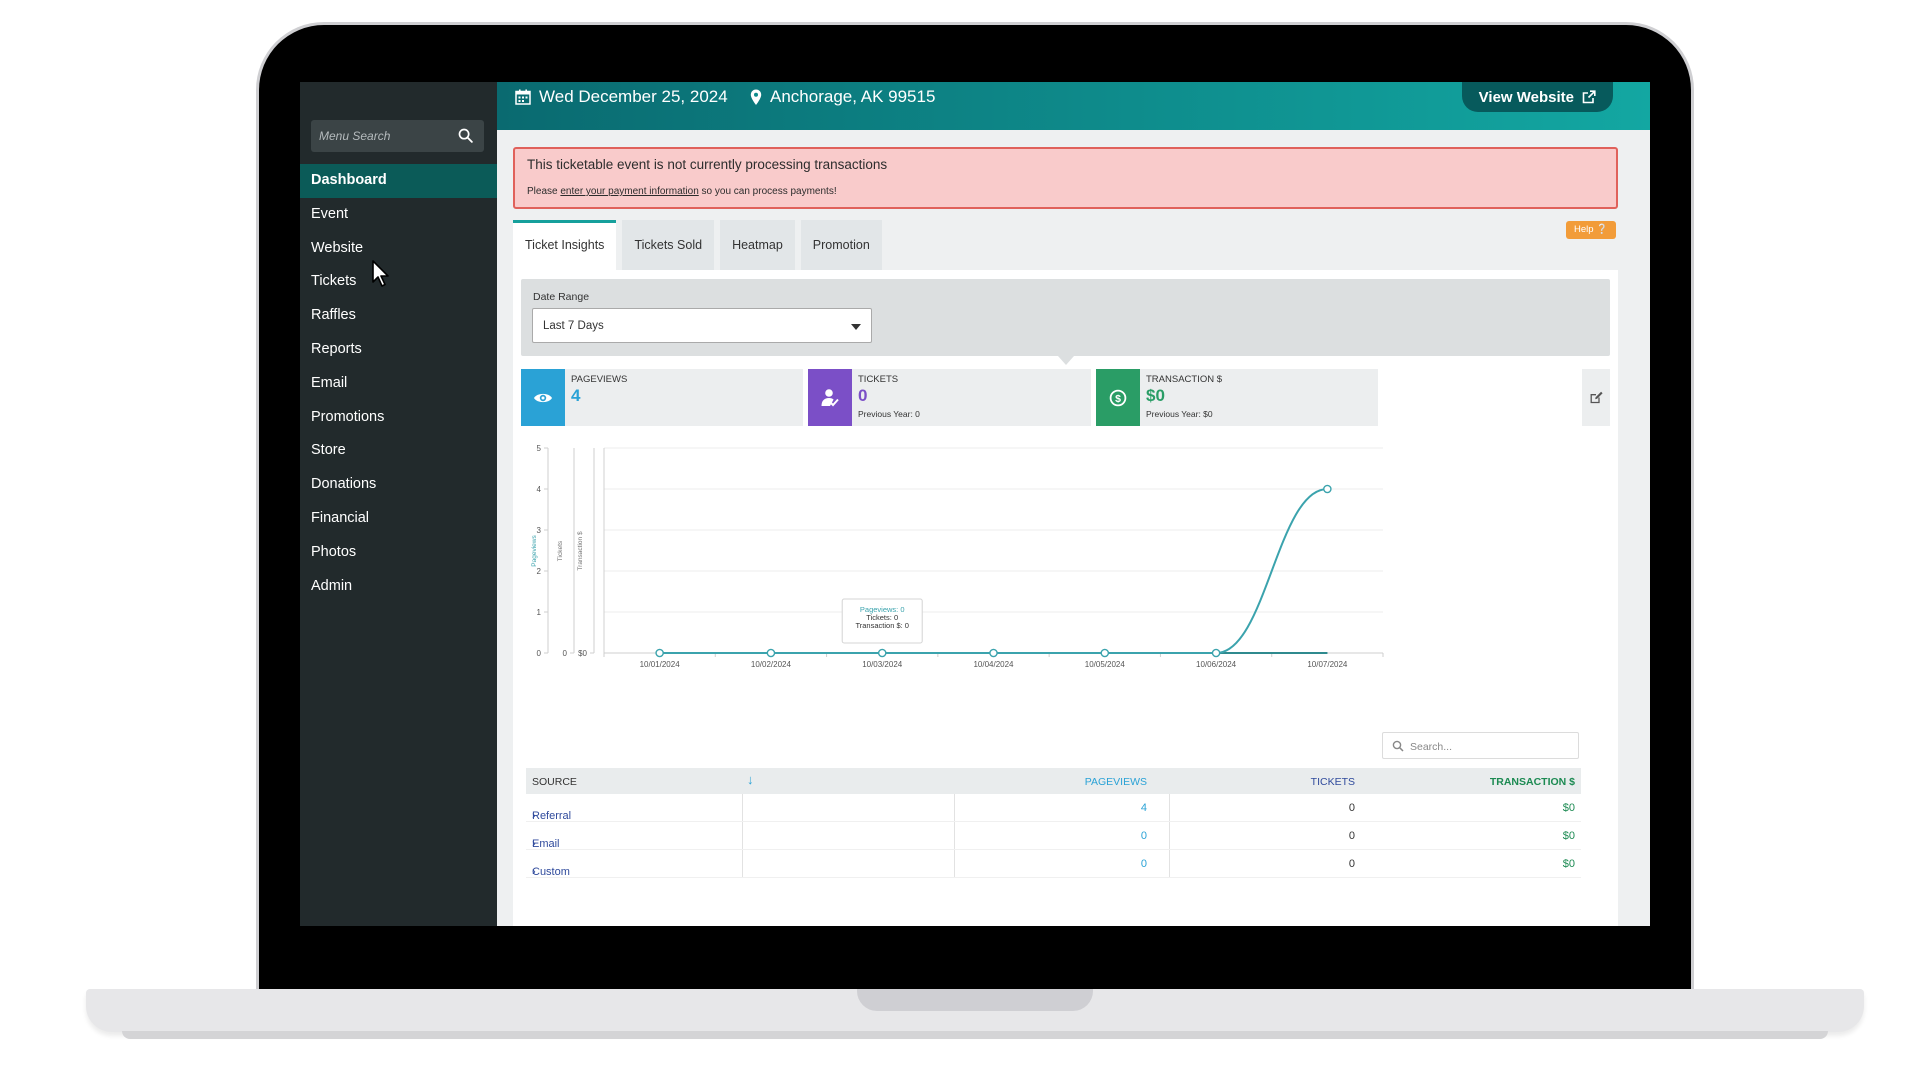 The image size is (1920, 1080). I want to click on view-website-button: View Website, so click(1537, 97).